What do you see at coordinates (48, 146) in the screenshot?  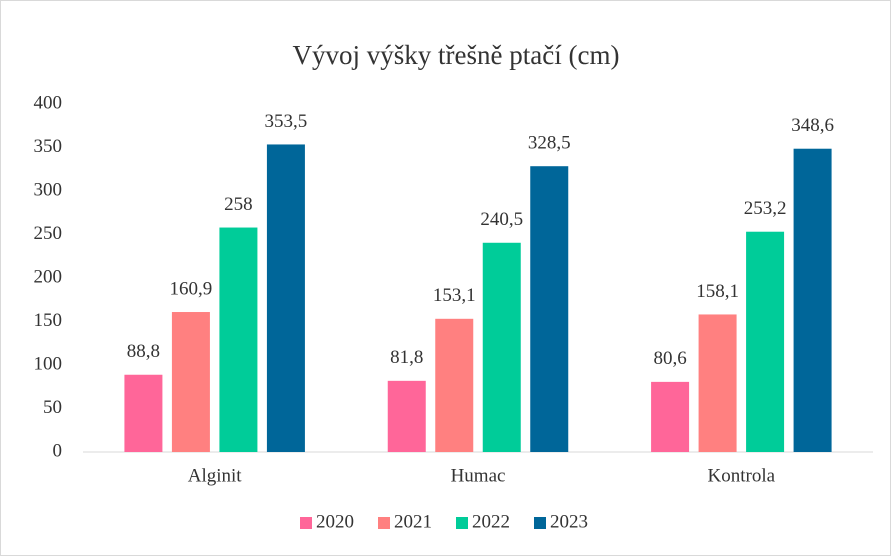 I see `y-tick-label: 350` at bounding box center [48, 146].